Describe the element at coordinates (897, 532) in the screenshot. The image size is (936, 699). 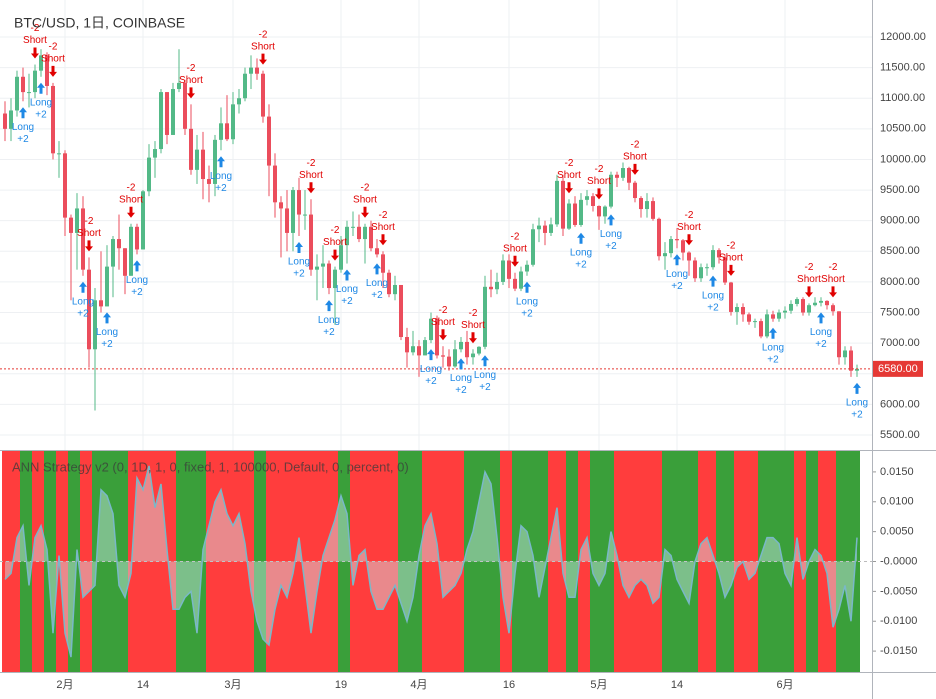
I see `y-tick-label: 0.0050` at that location.